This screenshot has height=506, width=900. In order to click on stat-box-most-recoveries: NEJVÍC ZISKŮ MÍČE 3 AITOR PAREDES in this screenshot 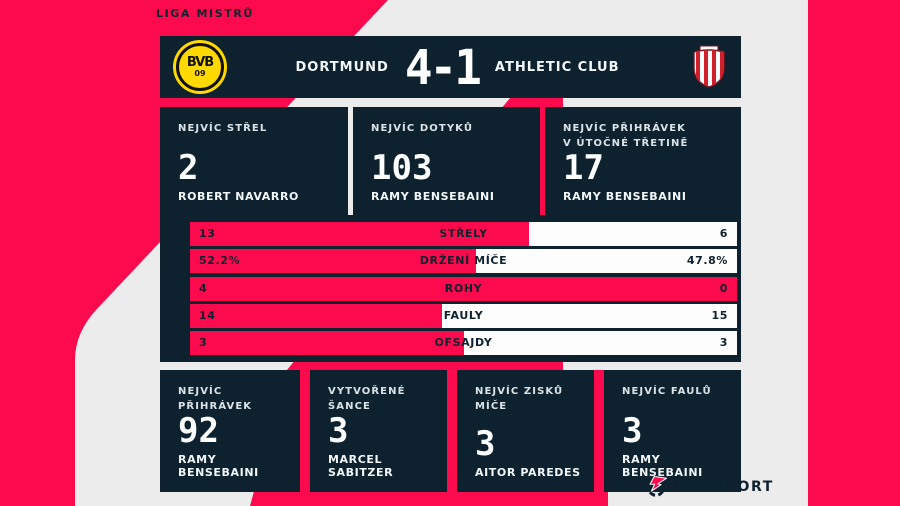, I will do `click(525, 431)`.